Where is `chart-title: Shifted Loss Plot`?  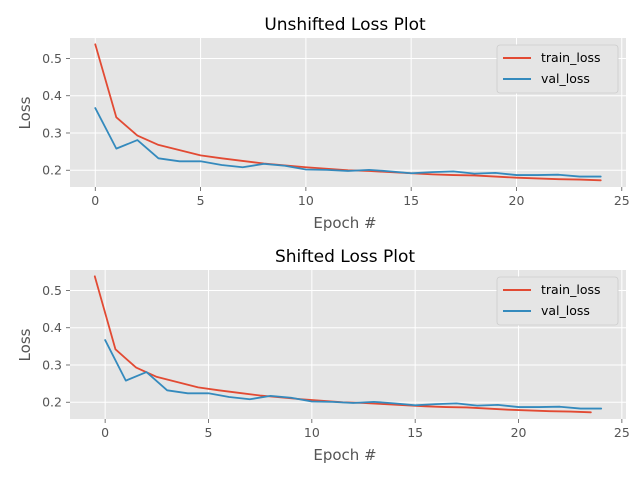 chart-title: Shifted Loss Plot is located at coordinates (345, 257).